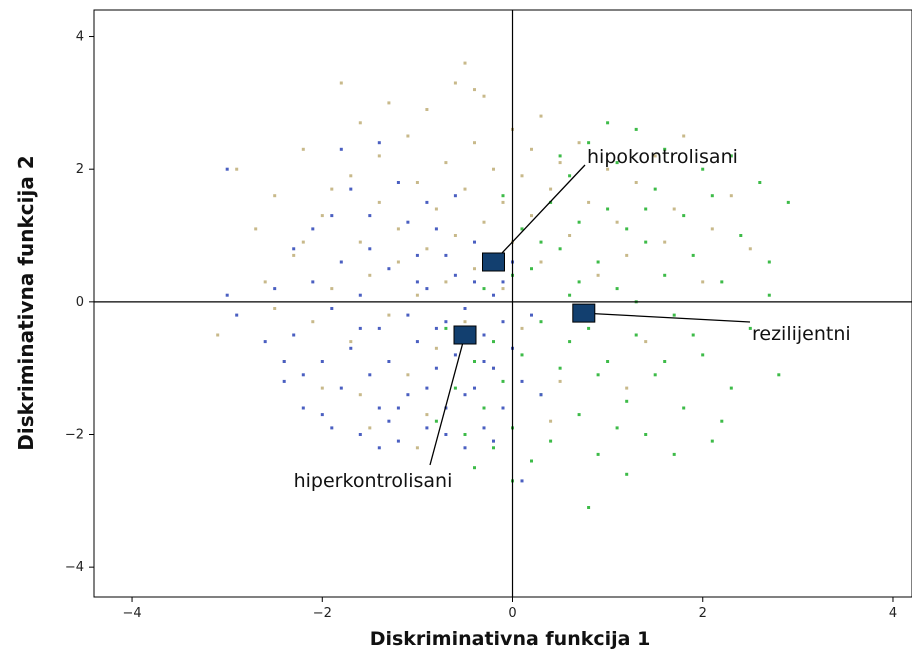 This screenshot has width=912, height=656. I want to click on y-tick-label: 2, so click(80, 169).